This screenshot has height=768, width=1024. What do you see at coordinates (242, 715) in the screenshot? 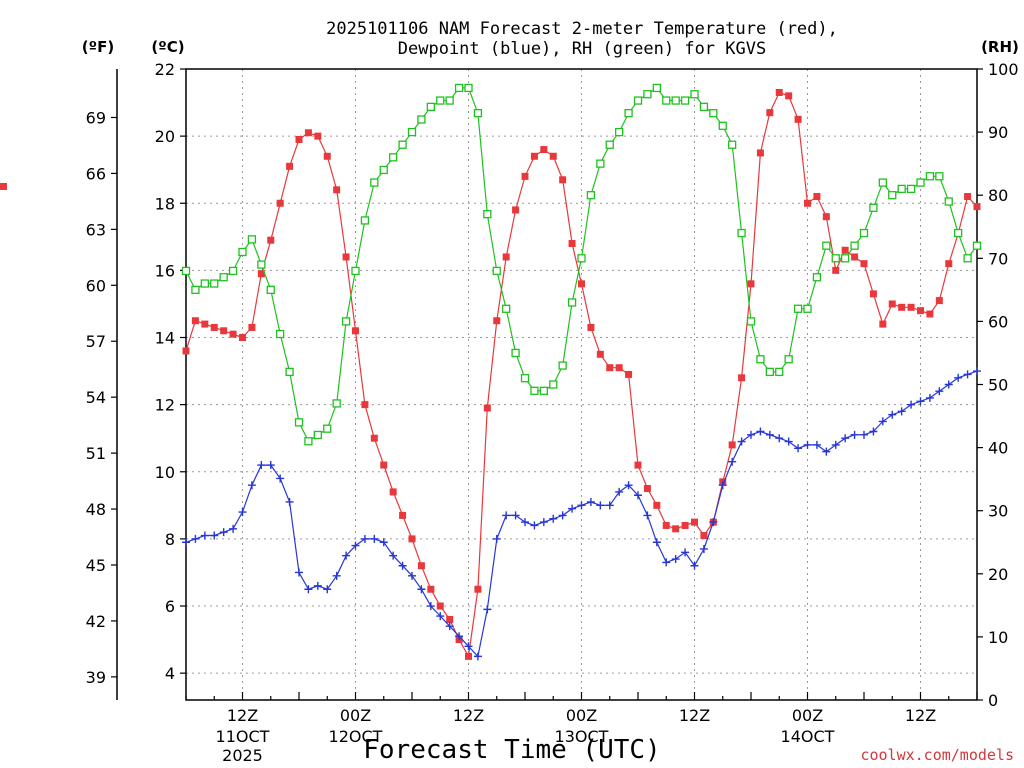
I see `x-tick-label-top: 12Z` at bounding box center [242, 715].